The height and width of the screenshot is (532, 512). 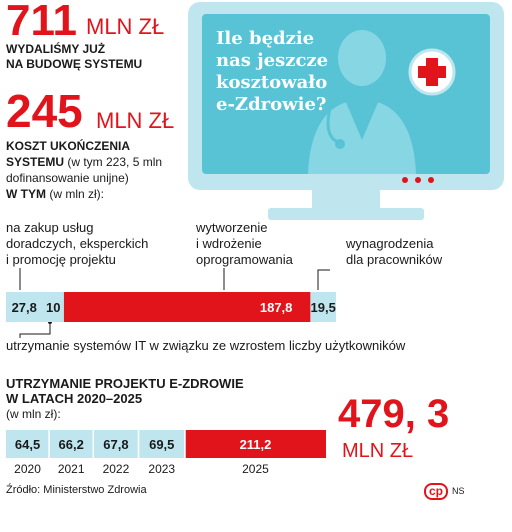 I want to click on maint-bar-label-2023: 69,5, so click(x=161, y=444).